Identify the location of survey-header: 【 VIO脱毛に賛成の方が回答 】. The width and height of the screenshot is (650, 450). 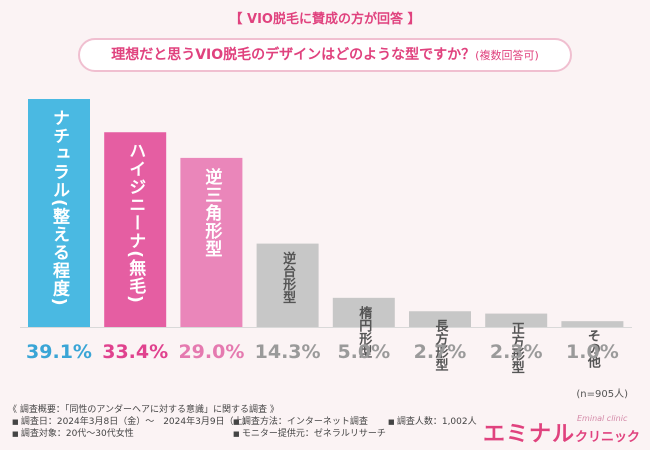
(325, 19).